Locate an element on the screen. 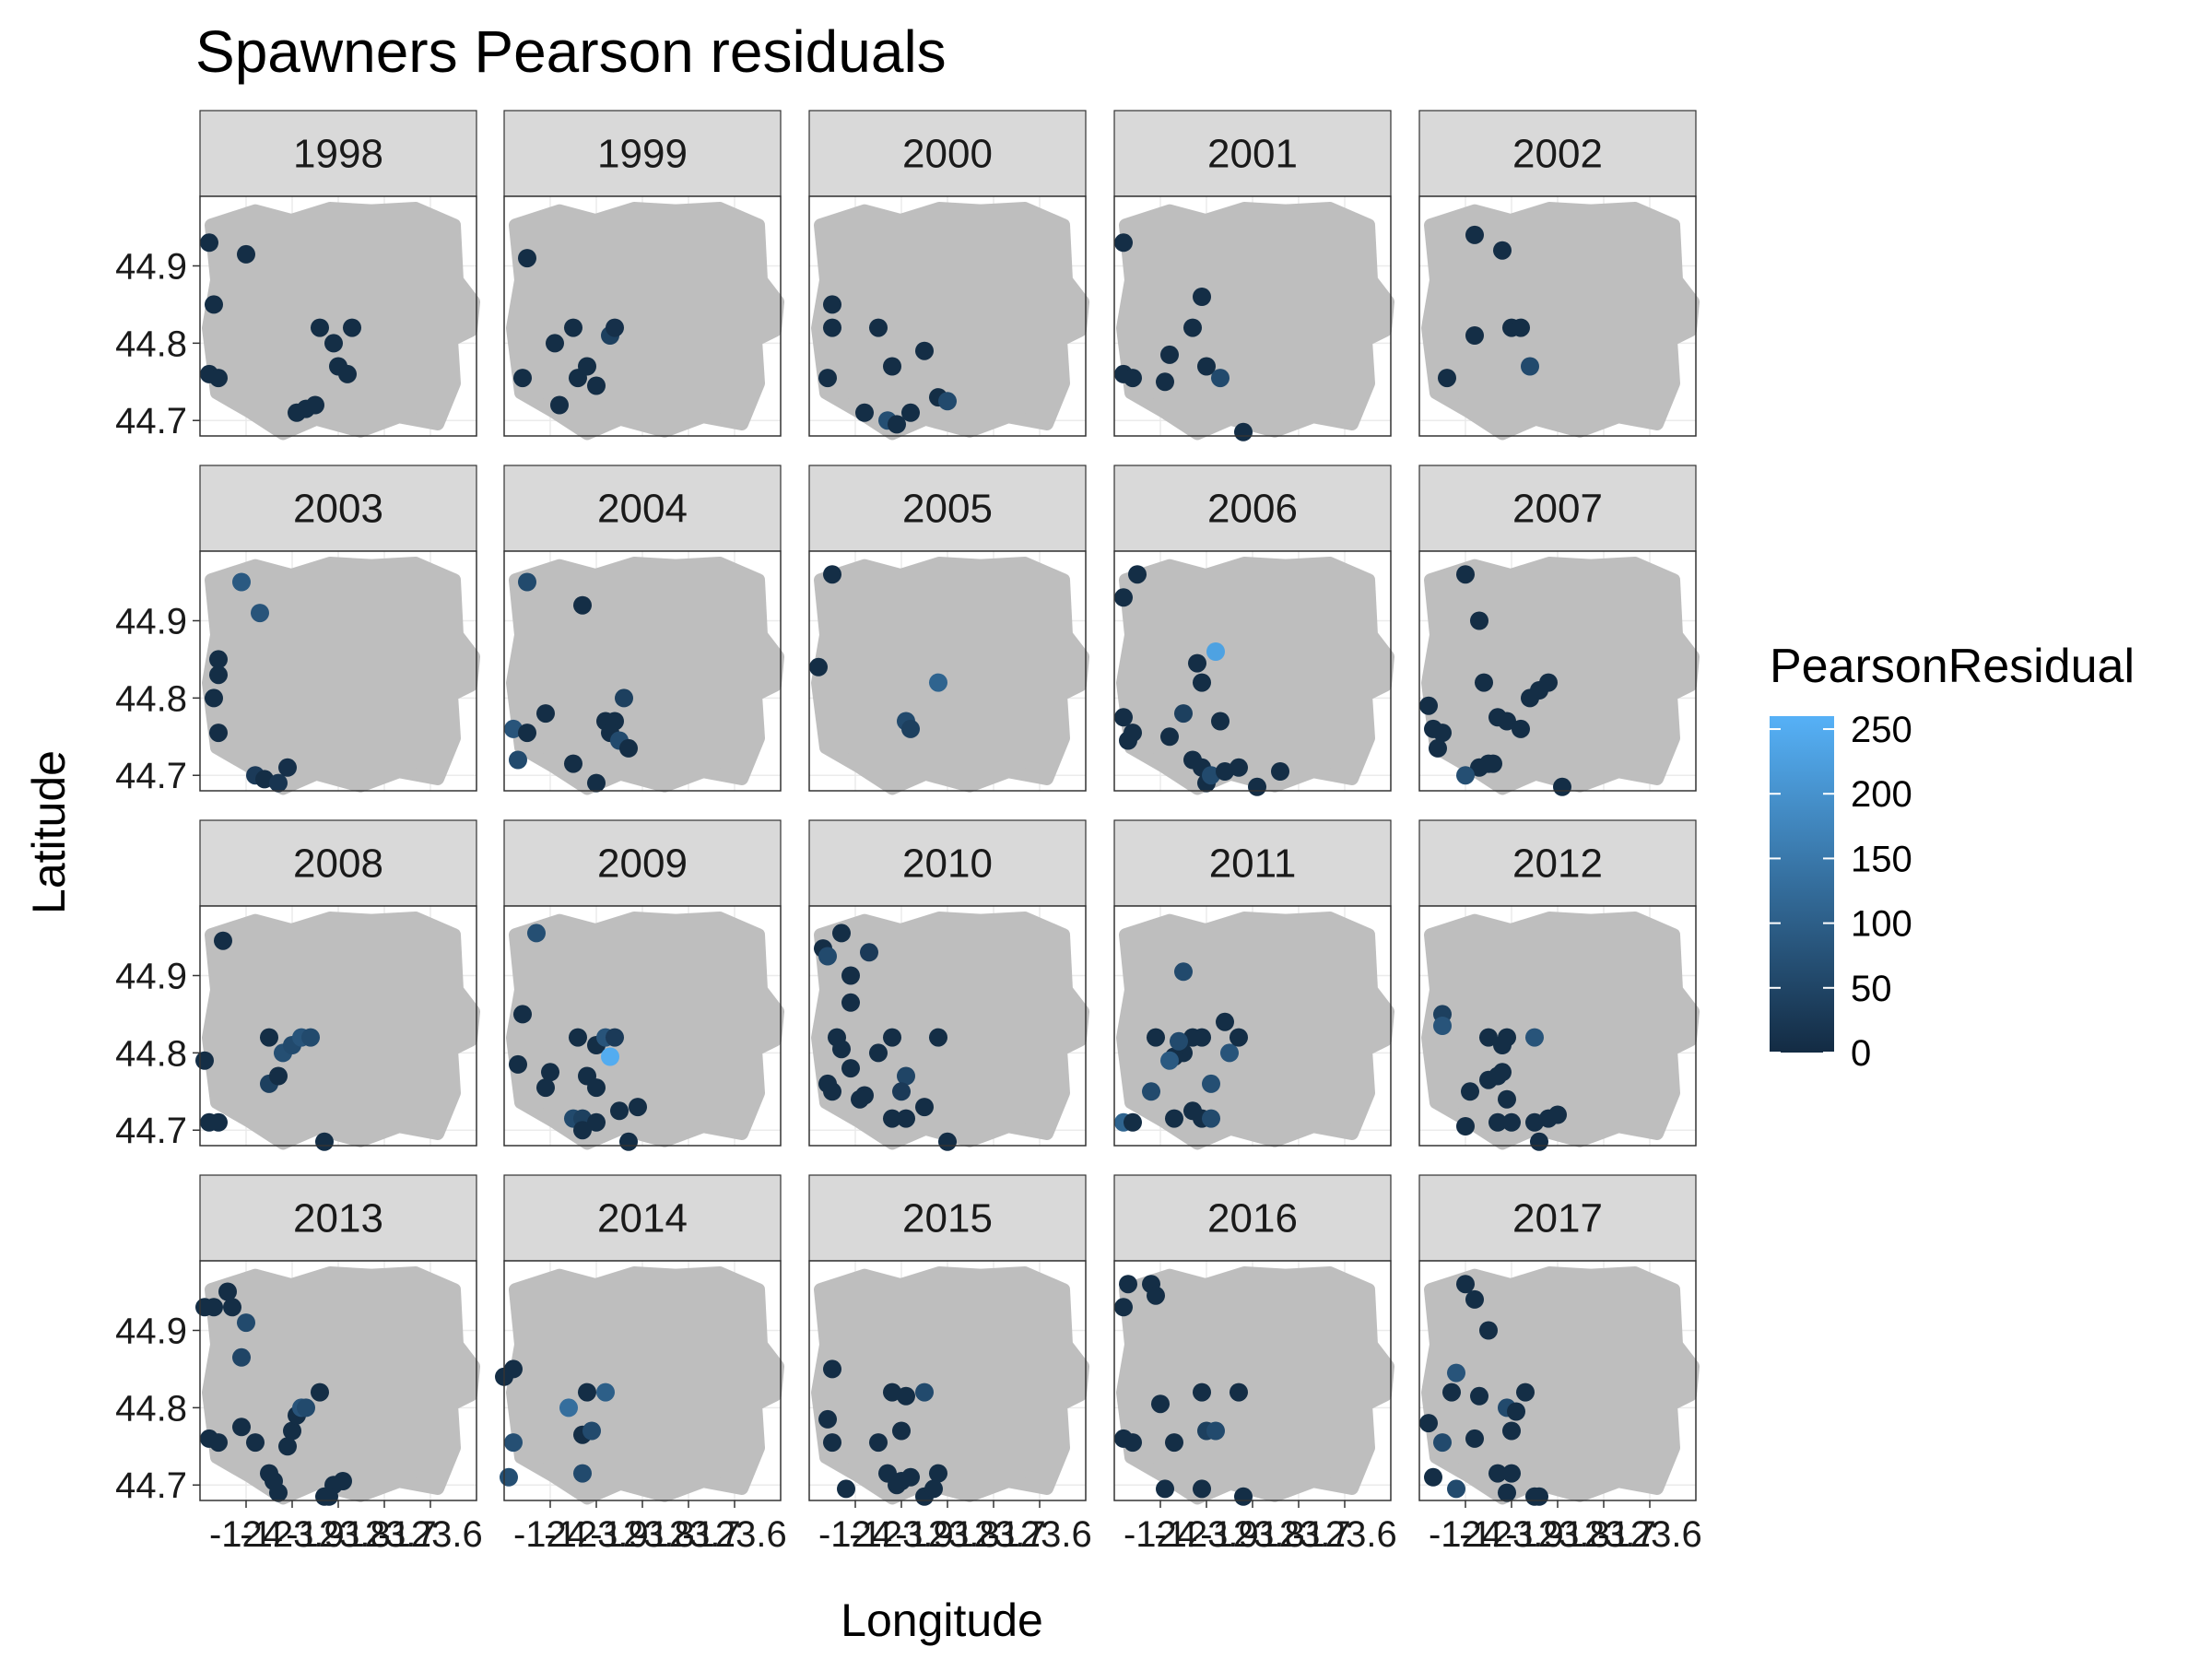  legend-colorbar is located at coordinates (1802, 884).